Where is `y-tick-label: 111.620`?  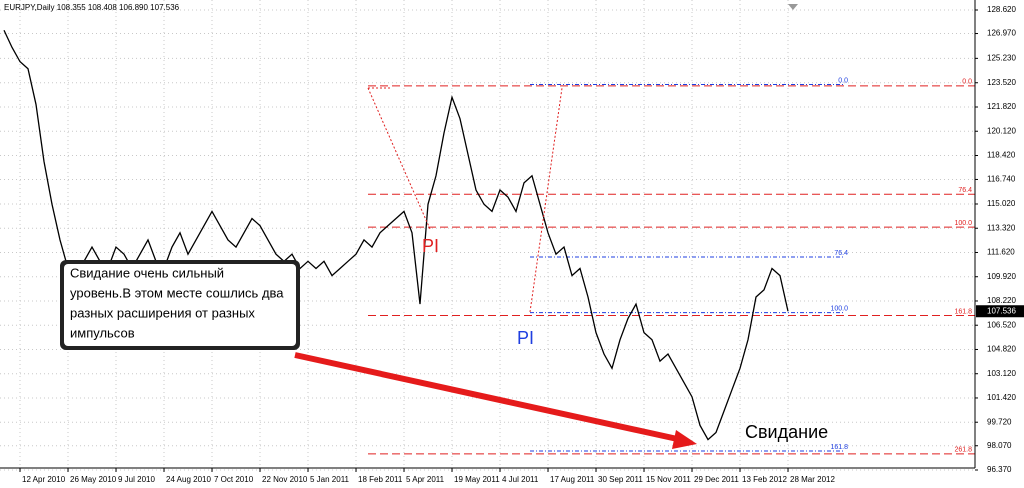 y-tick-label: 111.620 is located at coordinates (1001, 252).